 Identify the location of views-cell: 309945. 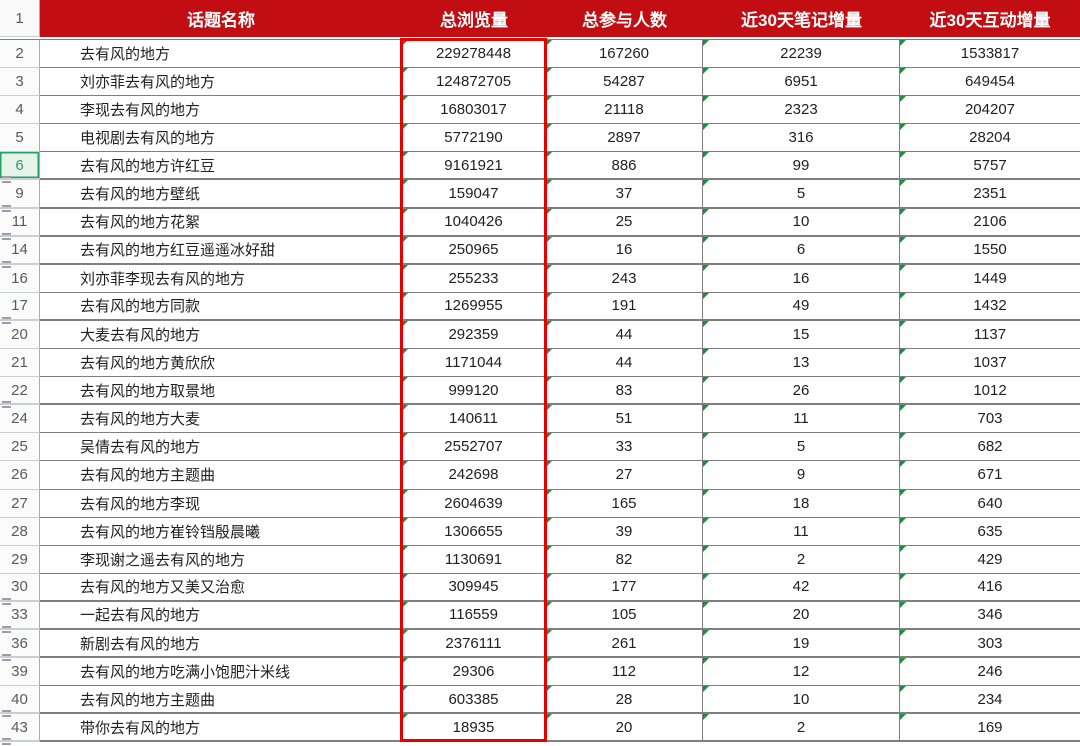
(474, 587).